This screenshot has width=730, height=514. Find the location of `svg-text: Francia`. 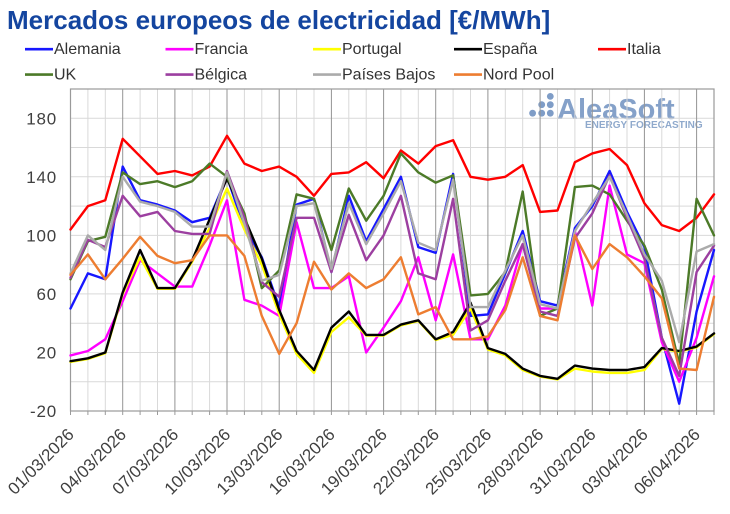

svg-text: Francia is located at coordinates (221, 49).